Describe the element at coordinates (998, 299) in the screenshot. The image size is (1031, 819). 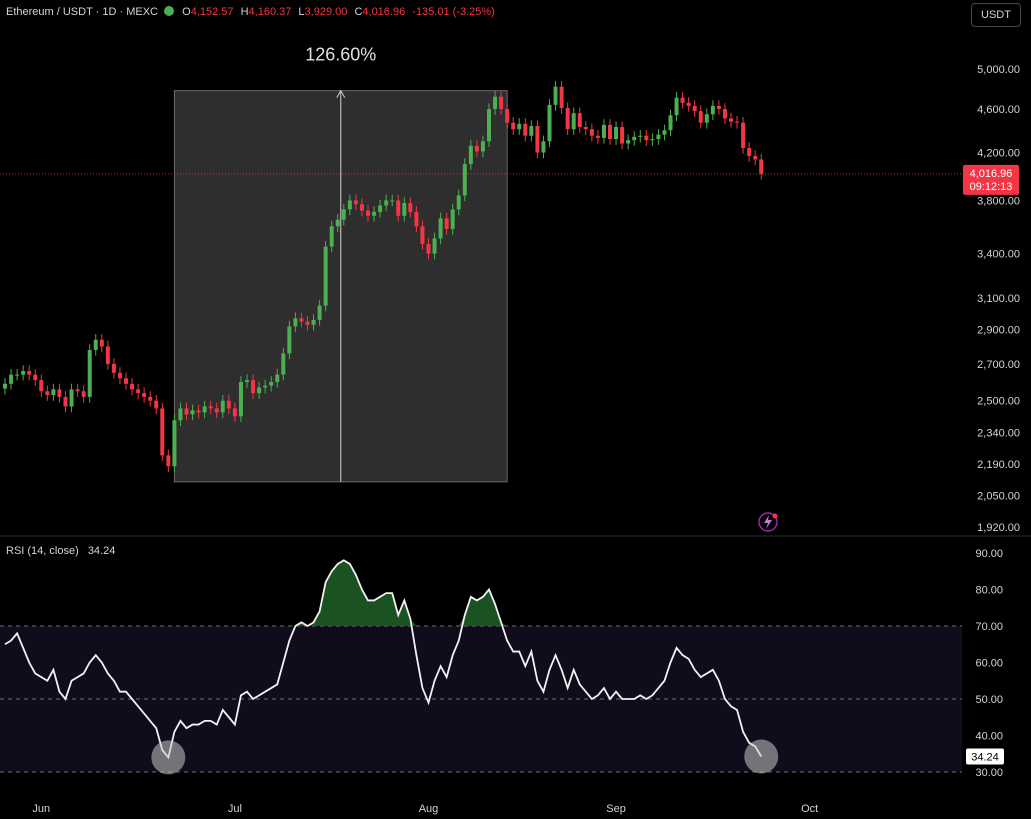
I see `price-axis-label: 3,100.00` at that location.